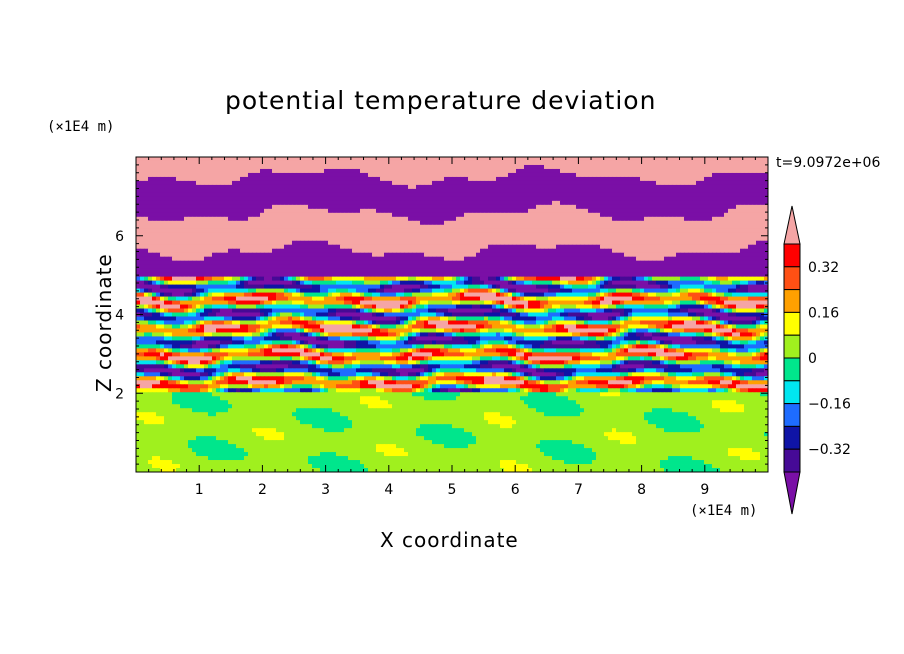 Image resolution: width=904 pixels, height=654 pixels. Describe the element at coordinates (81, 127) in the screenshot. I see `y-axis-unit: (×1E4 m)` at that location.